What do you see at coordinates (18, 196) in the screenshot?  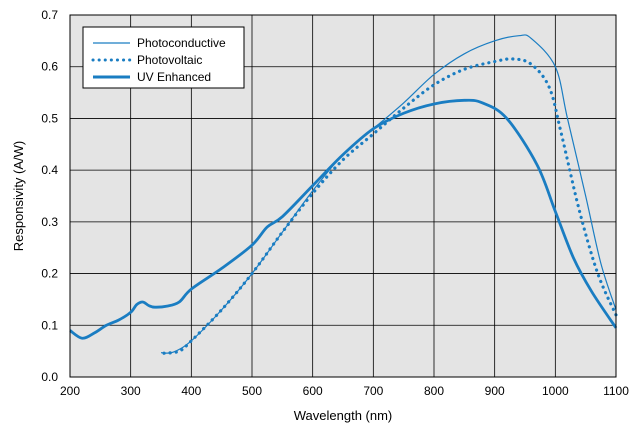 I see `y-axis-label: Responsivity (A/W)` at bounding box center [18, 196].